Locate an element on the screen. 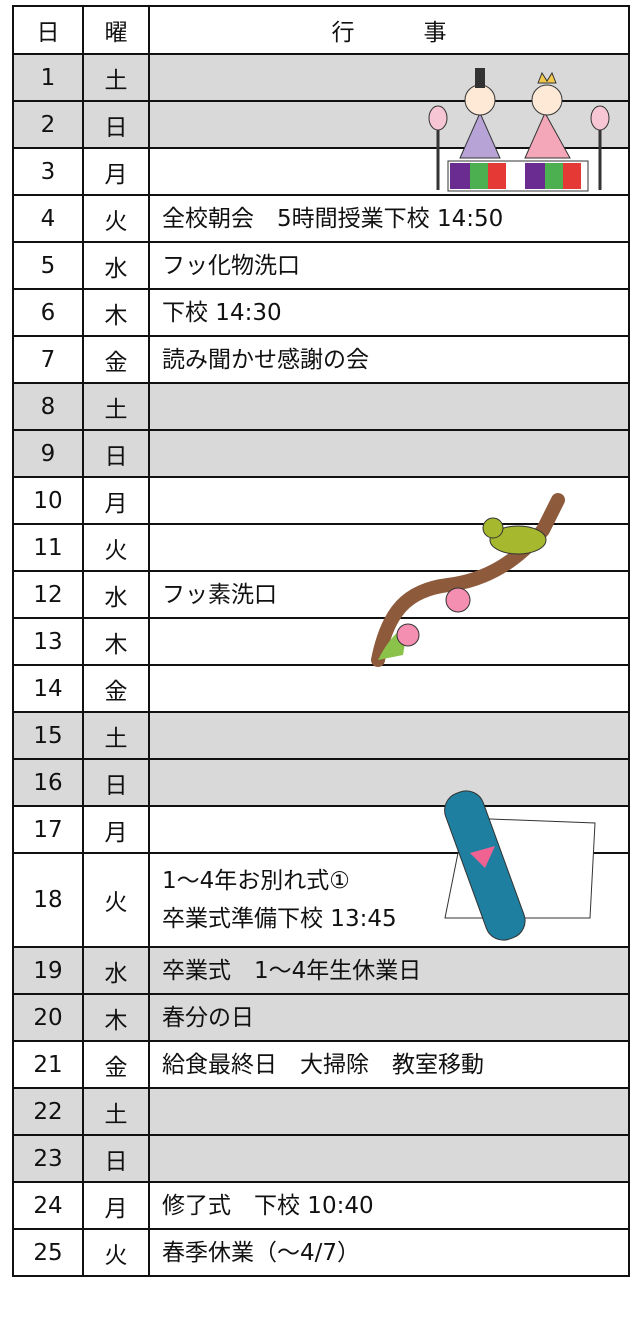 Image resolution: width=643 pixels, height=1342 pixels. schedule-row: 7 金読み聞かせ感謝の会 is located at coordinates (321, 359).